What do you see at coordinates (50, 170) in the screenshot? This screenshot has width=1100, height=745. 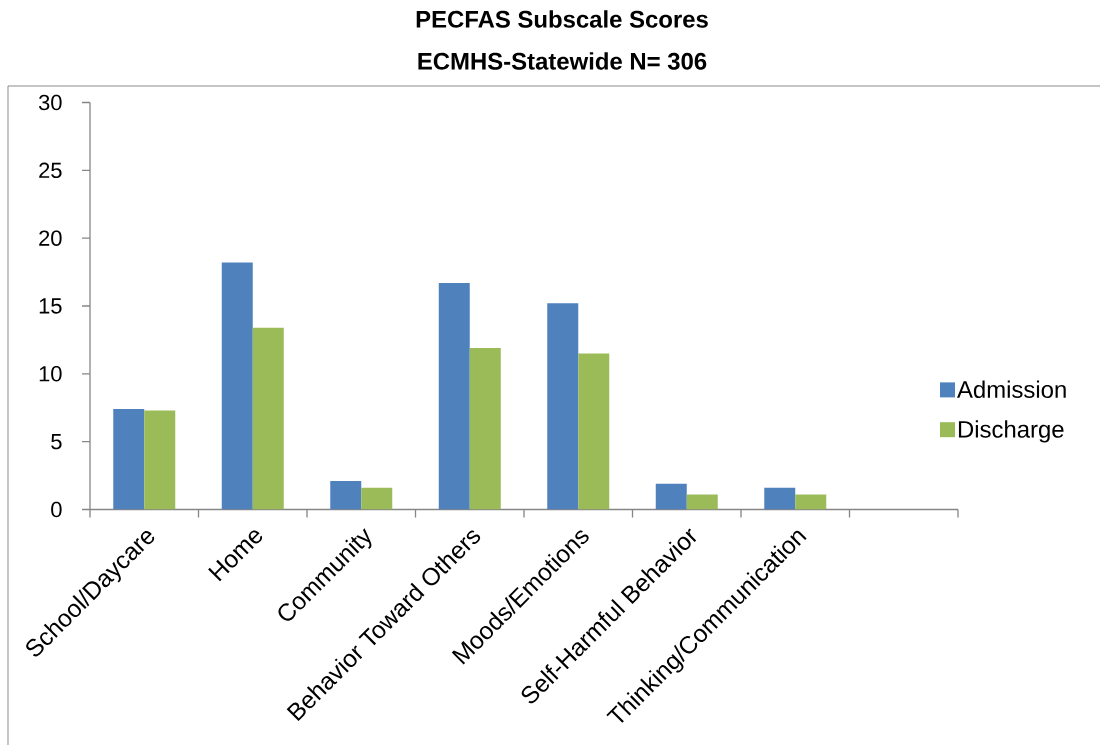 I see `y-tick-label: 25` at bounding box center [50, 170].